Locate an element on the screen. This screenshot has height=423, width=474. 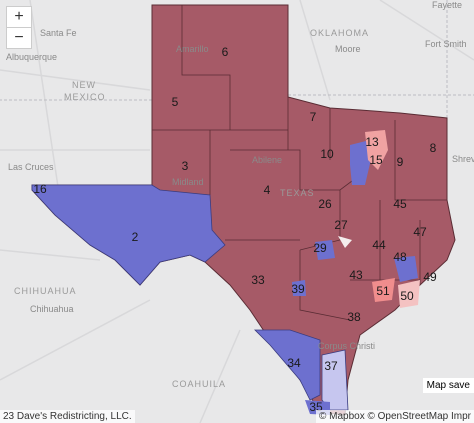
district-label: 7 is located at coordinates (313, 117).